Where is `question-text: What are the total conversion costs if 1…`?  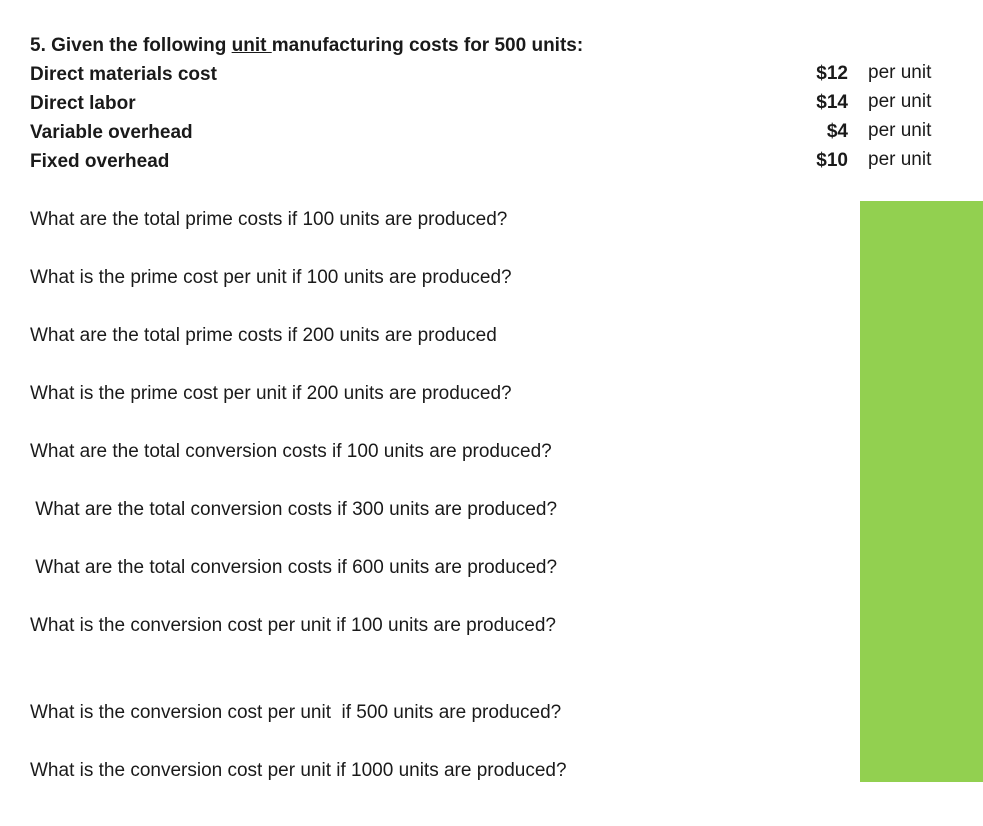
question-text: What are the total conversion costs if 1… is located at coordinates (291, 451).